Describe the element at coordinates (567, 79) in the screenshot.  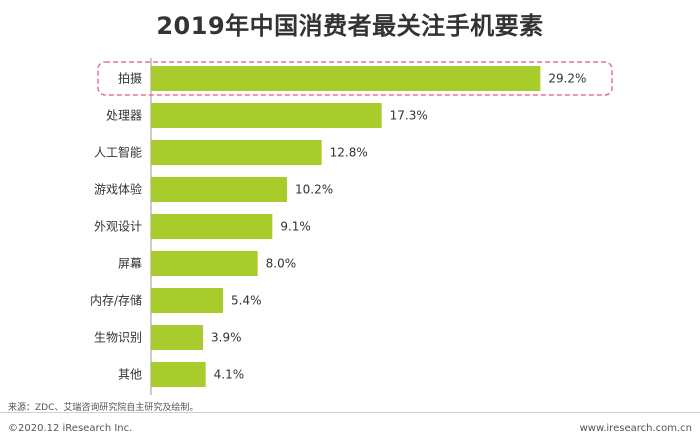
I see `value-label: 29.2%` at that location.